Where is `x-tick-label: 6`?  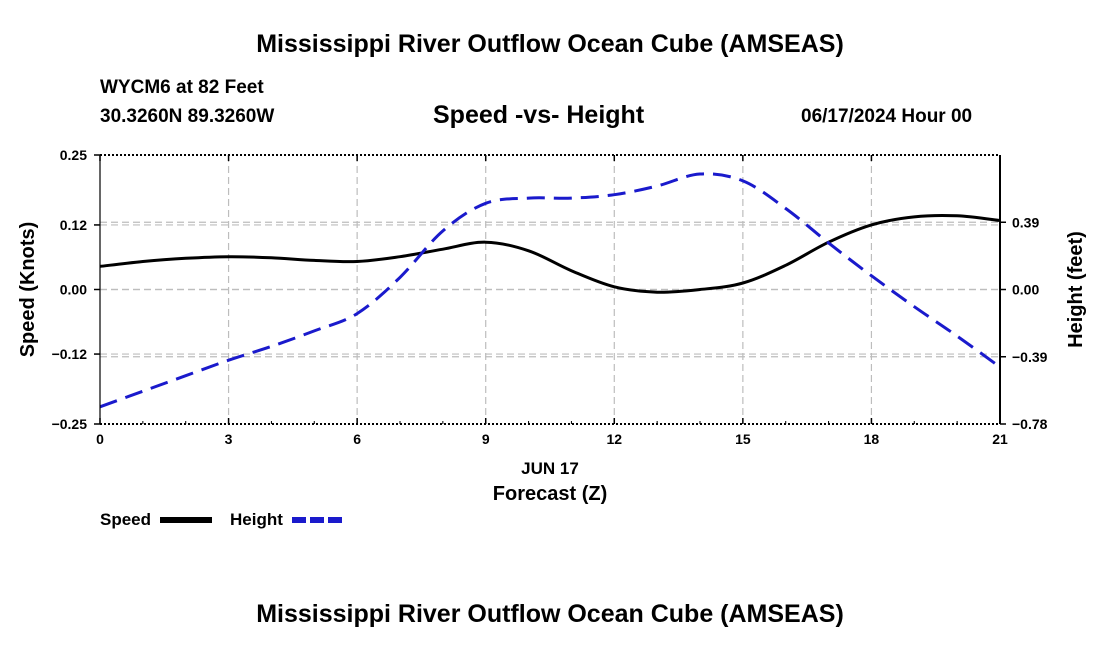
x-tick-label: 6 is located at coordinates (357, 439).